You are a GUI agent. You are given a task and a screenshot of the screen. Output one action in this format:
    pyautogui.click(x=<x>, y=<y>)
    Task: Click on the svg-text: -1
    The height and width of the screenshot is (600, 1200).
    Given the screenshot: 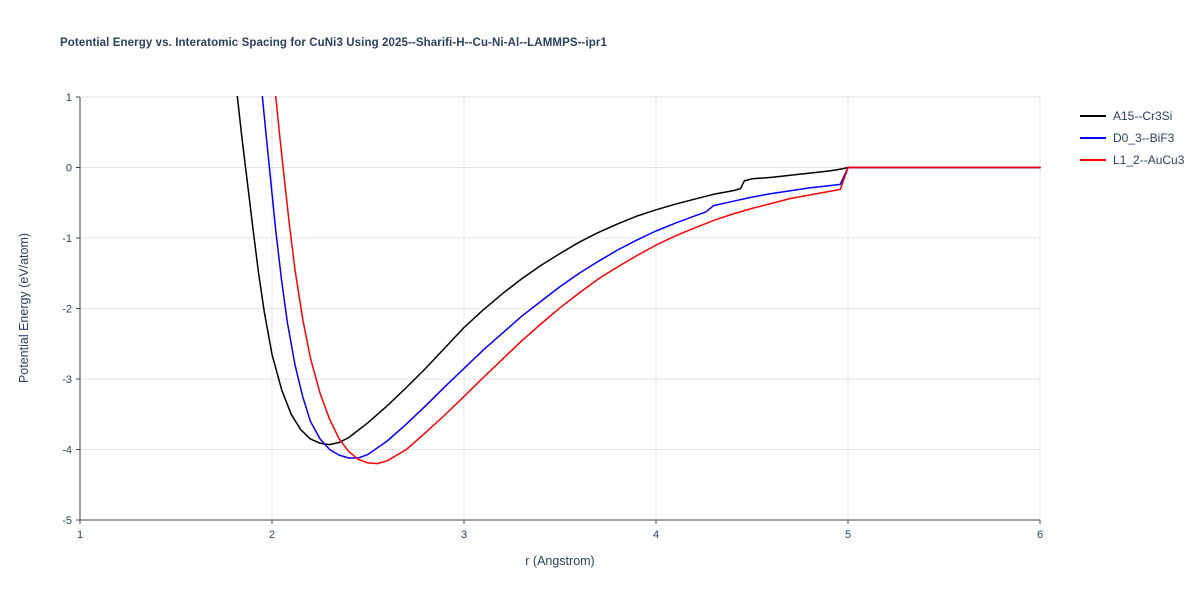 What is the action you would take?
    pyautogui.click(x=67, y=239)
    